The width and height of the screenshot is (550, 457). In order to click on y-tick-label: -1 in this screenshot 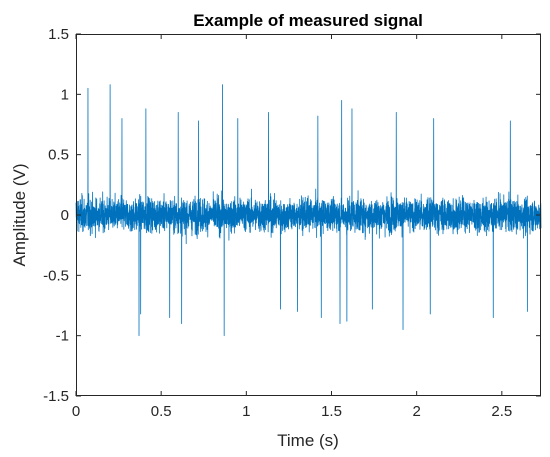, I will do `click(62, 336)`.